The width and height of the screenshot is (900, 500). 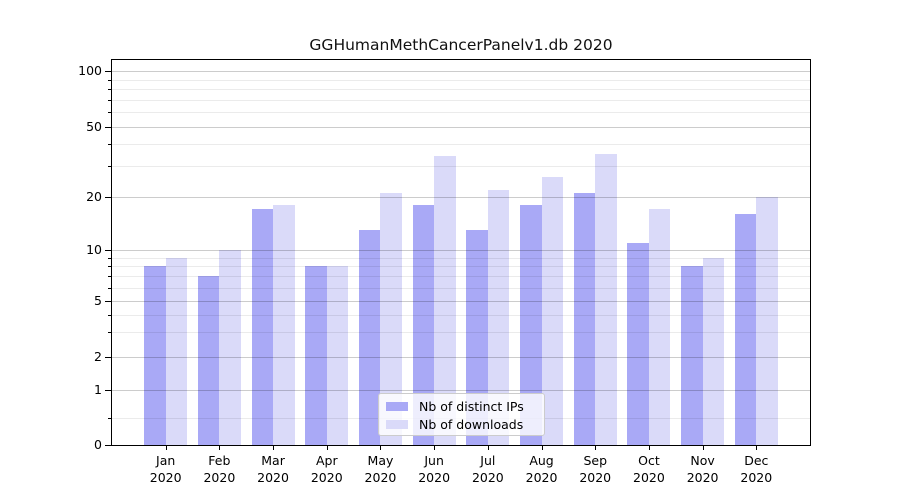 What do you see at coordinates (176, 351) in the screenshot?
I see `bar-downloads-jan` at bounding box center [176, 351].